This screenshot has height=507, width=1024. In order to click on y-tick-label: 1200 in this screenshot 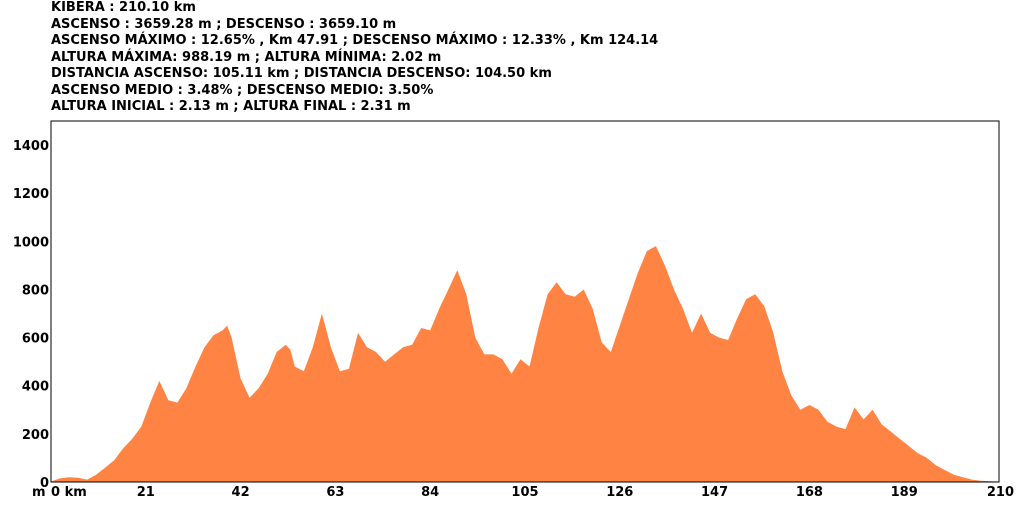, I will do `click(31, 194)`.